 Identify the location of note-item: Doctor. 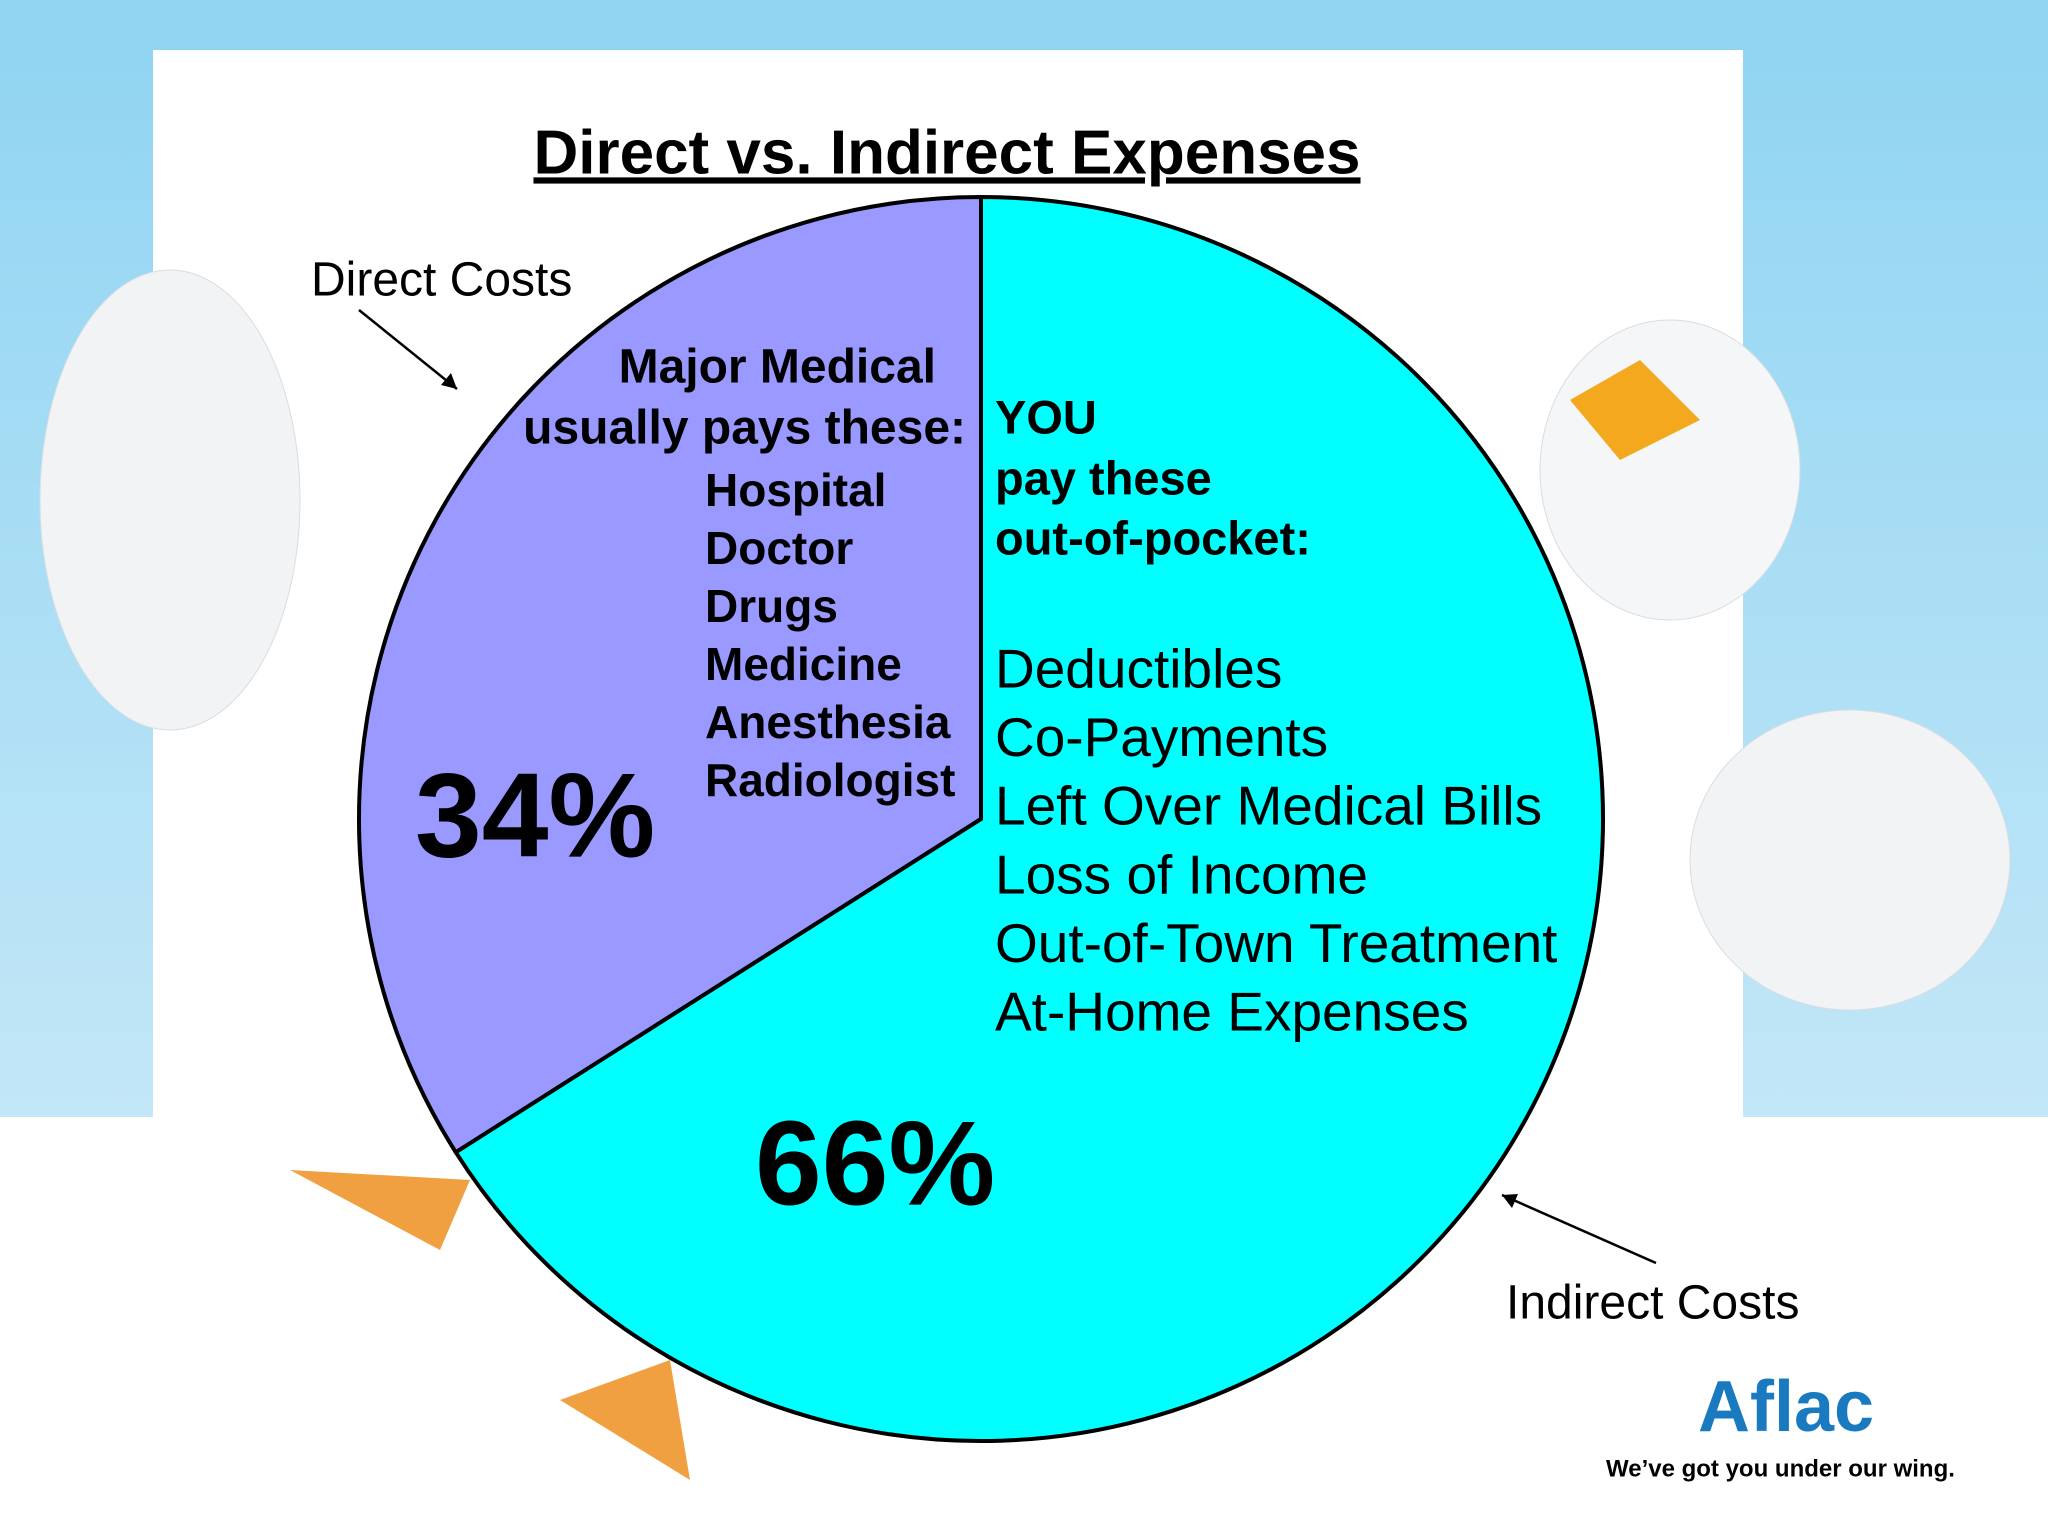
(779, 548).